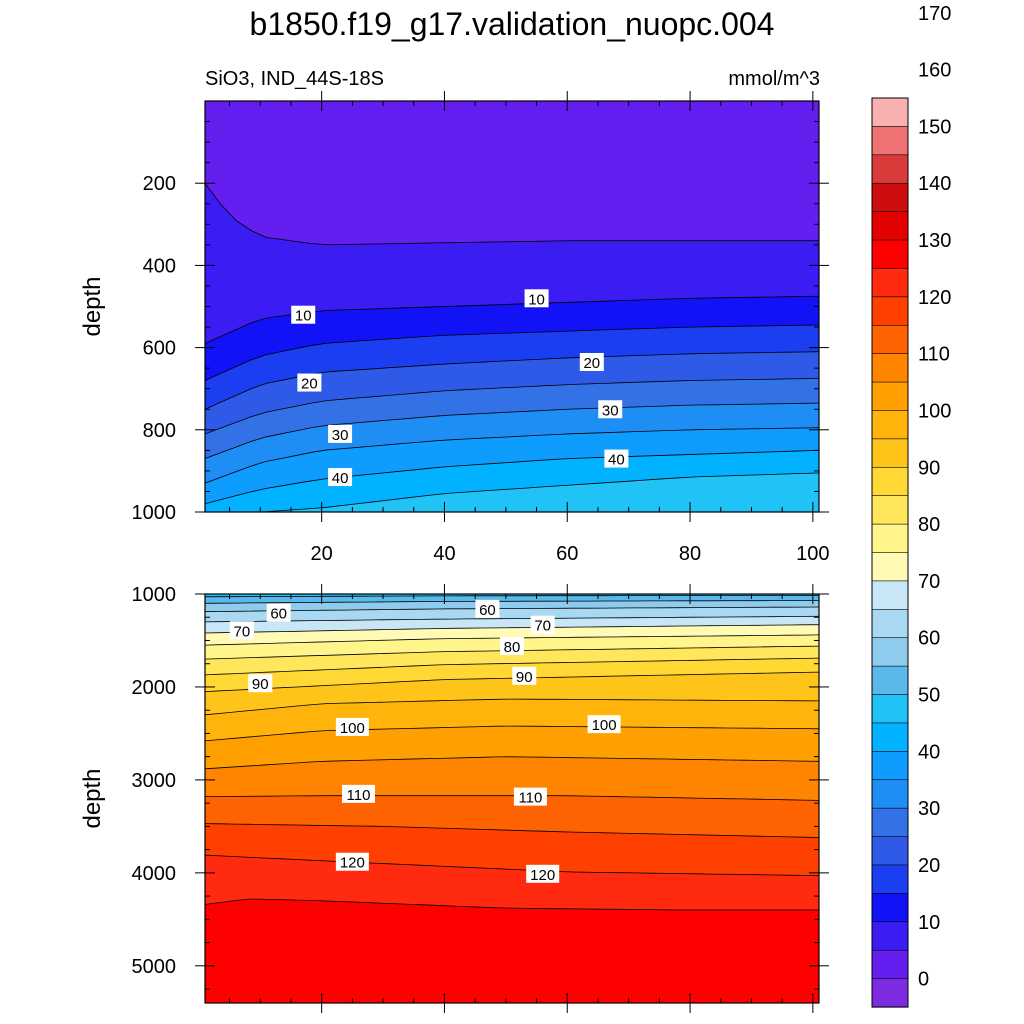 The height and width of the screenshot is (1024, 1024). I want to click on contour-label-text: 70, so click(241, 631).